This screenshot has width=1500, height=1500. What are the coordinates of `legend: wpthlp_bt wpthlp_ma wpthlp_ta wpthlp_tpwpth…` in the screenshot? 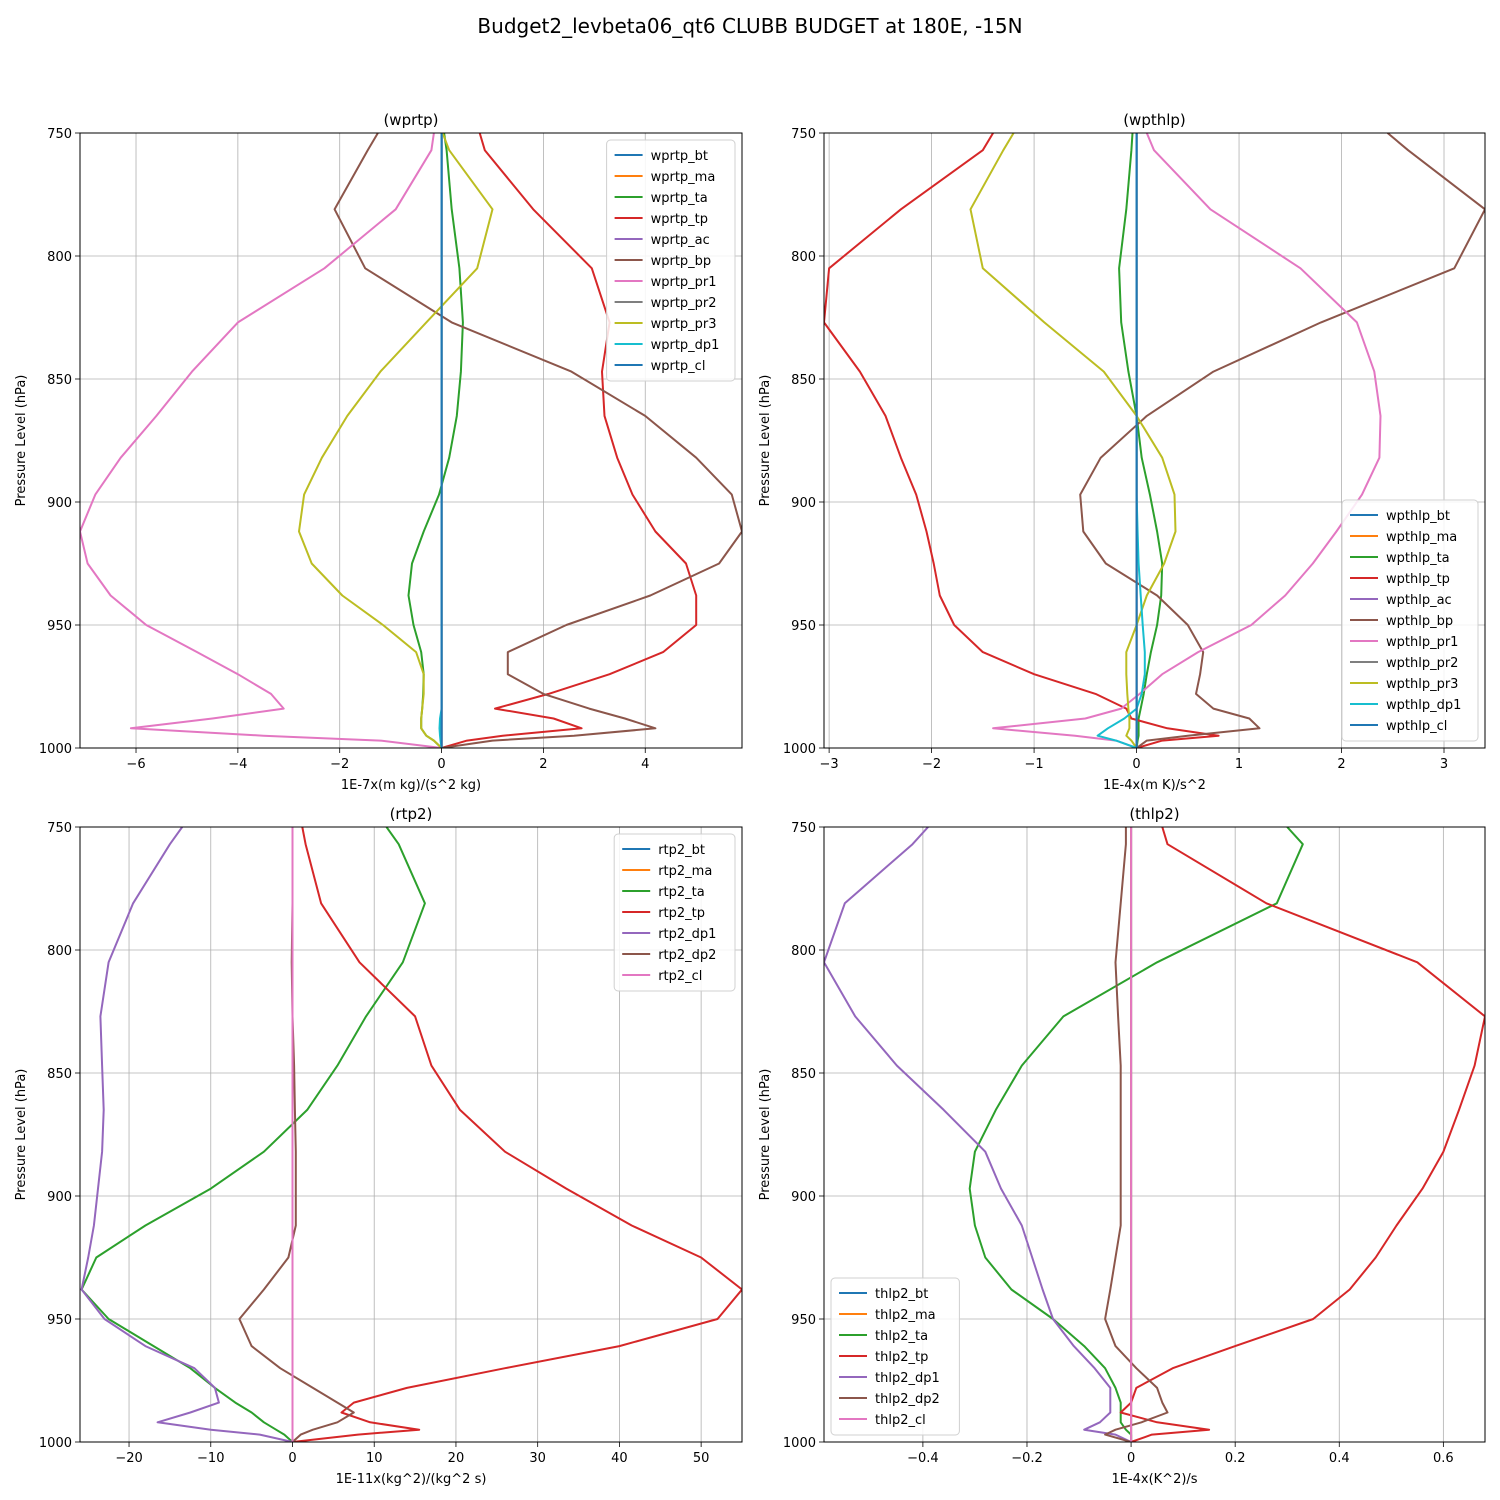 It's located at (1410, 620).